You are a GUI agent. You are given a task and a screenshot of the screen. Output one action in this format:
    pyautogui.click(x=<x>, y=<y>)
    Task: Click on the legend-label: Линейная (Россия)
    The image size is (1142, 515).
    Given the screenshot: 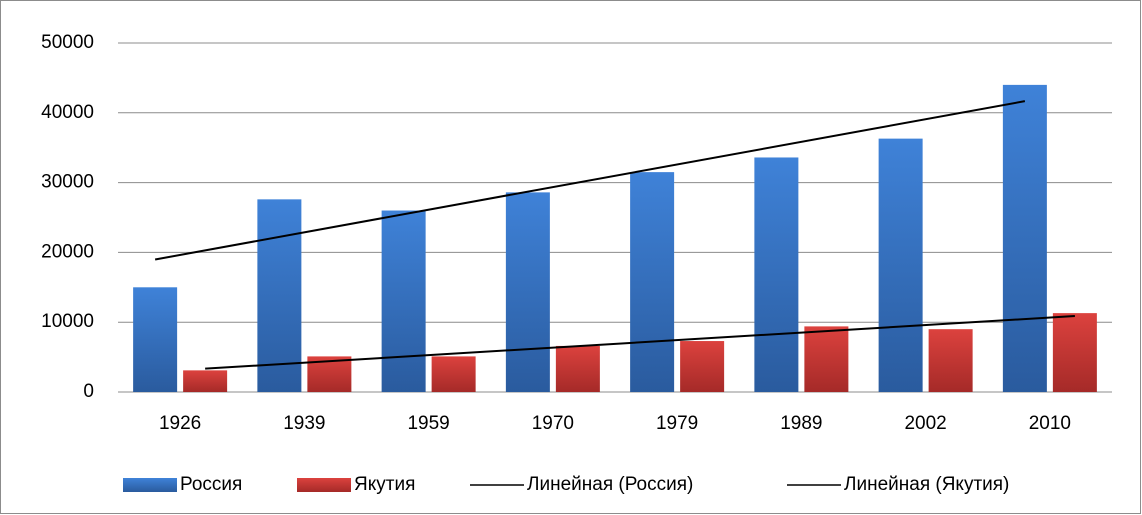 What is the action you would take?
    pyautogui.click(x=610, y=484)
    